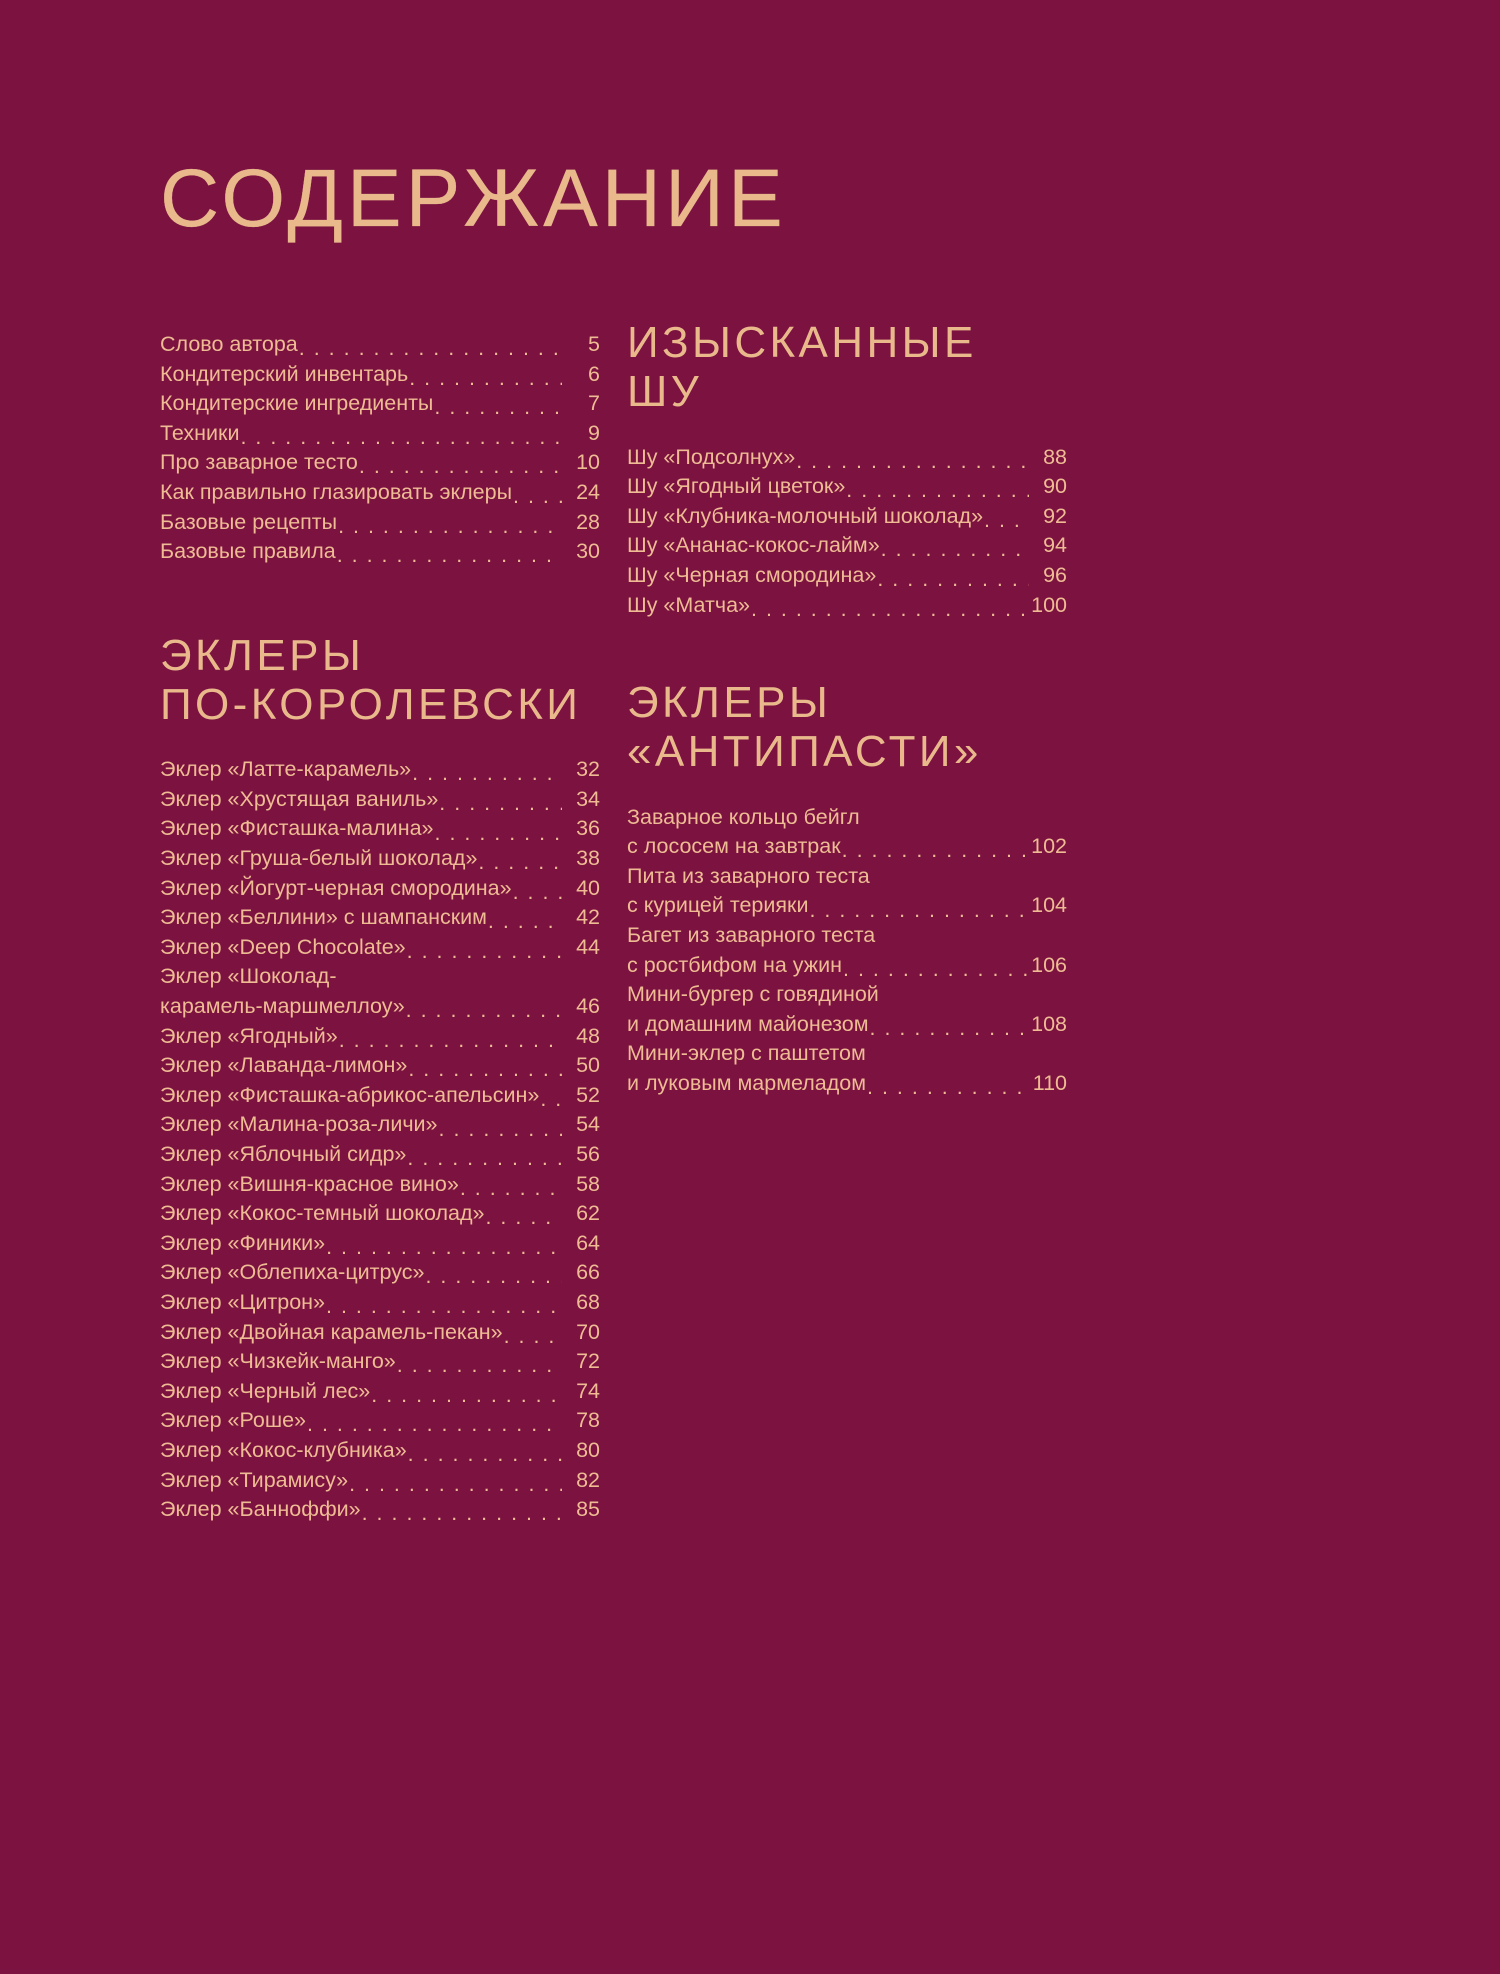 The width and height of the screenshot is (1500, 1974). Describe the element at coordinates (847, 1084) in the screenshot. I see `toc-entry: и луковым мармеладом 110` at that location.